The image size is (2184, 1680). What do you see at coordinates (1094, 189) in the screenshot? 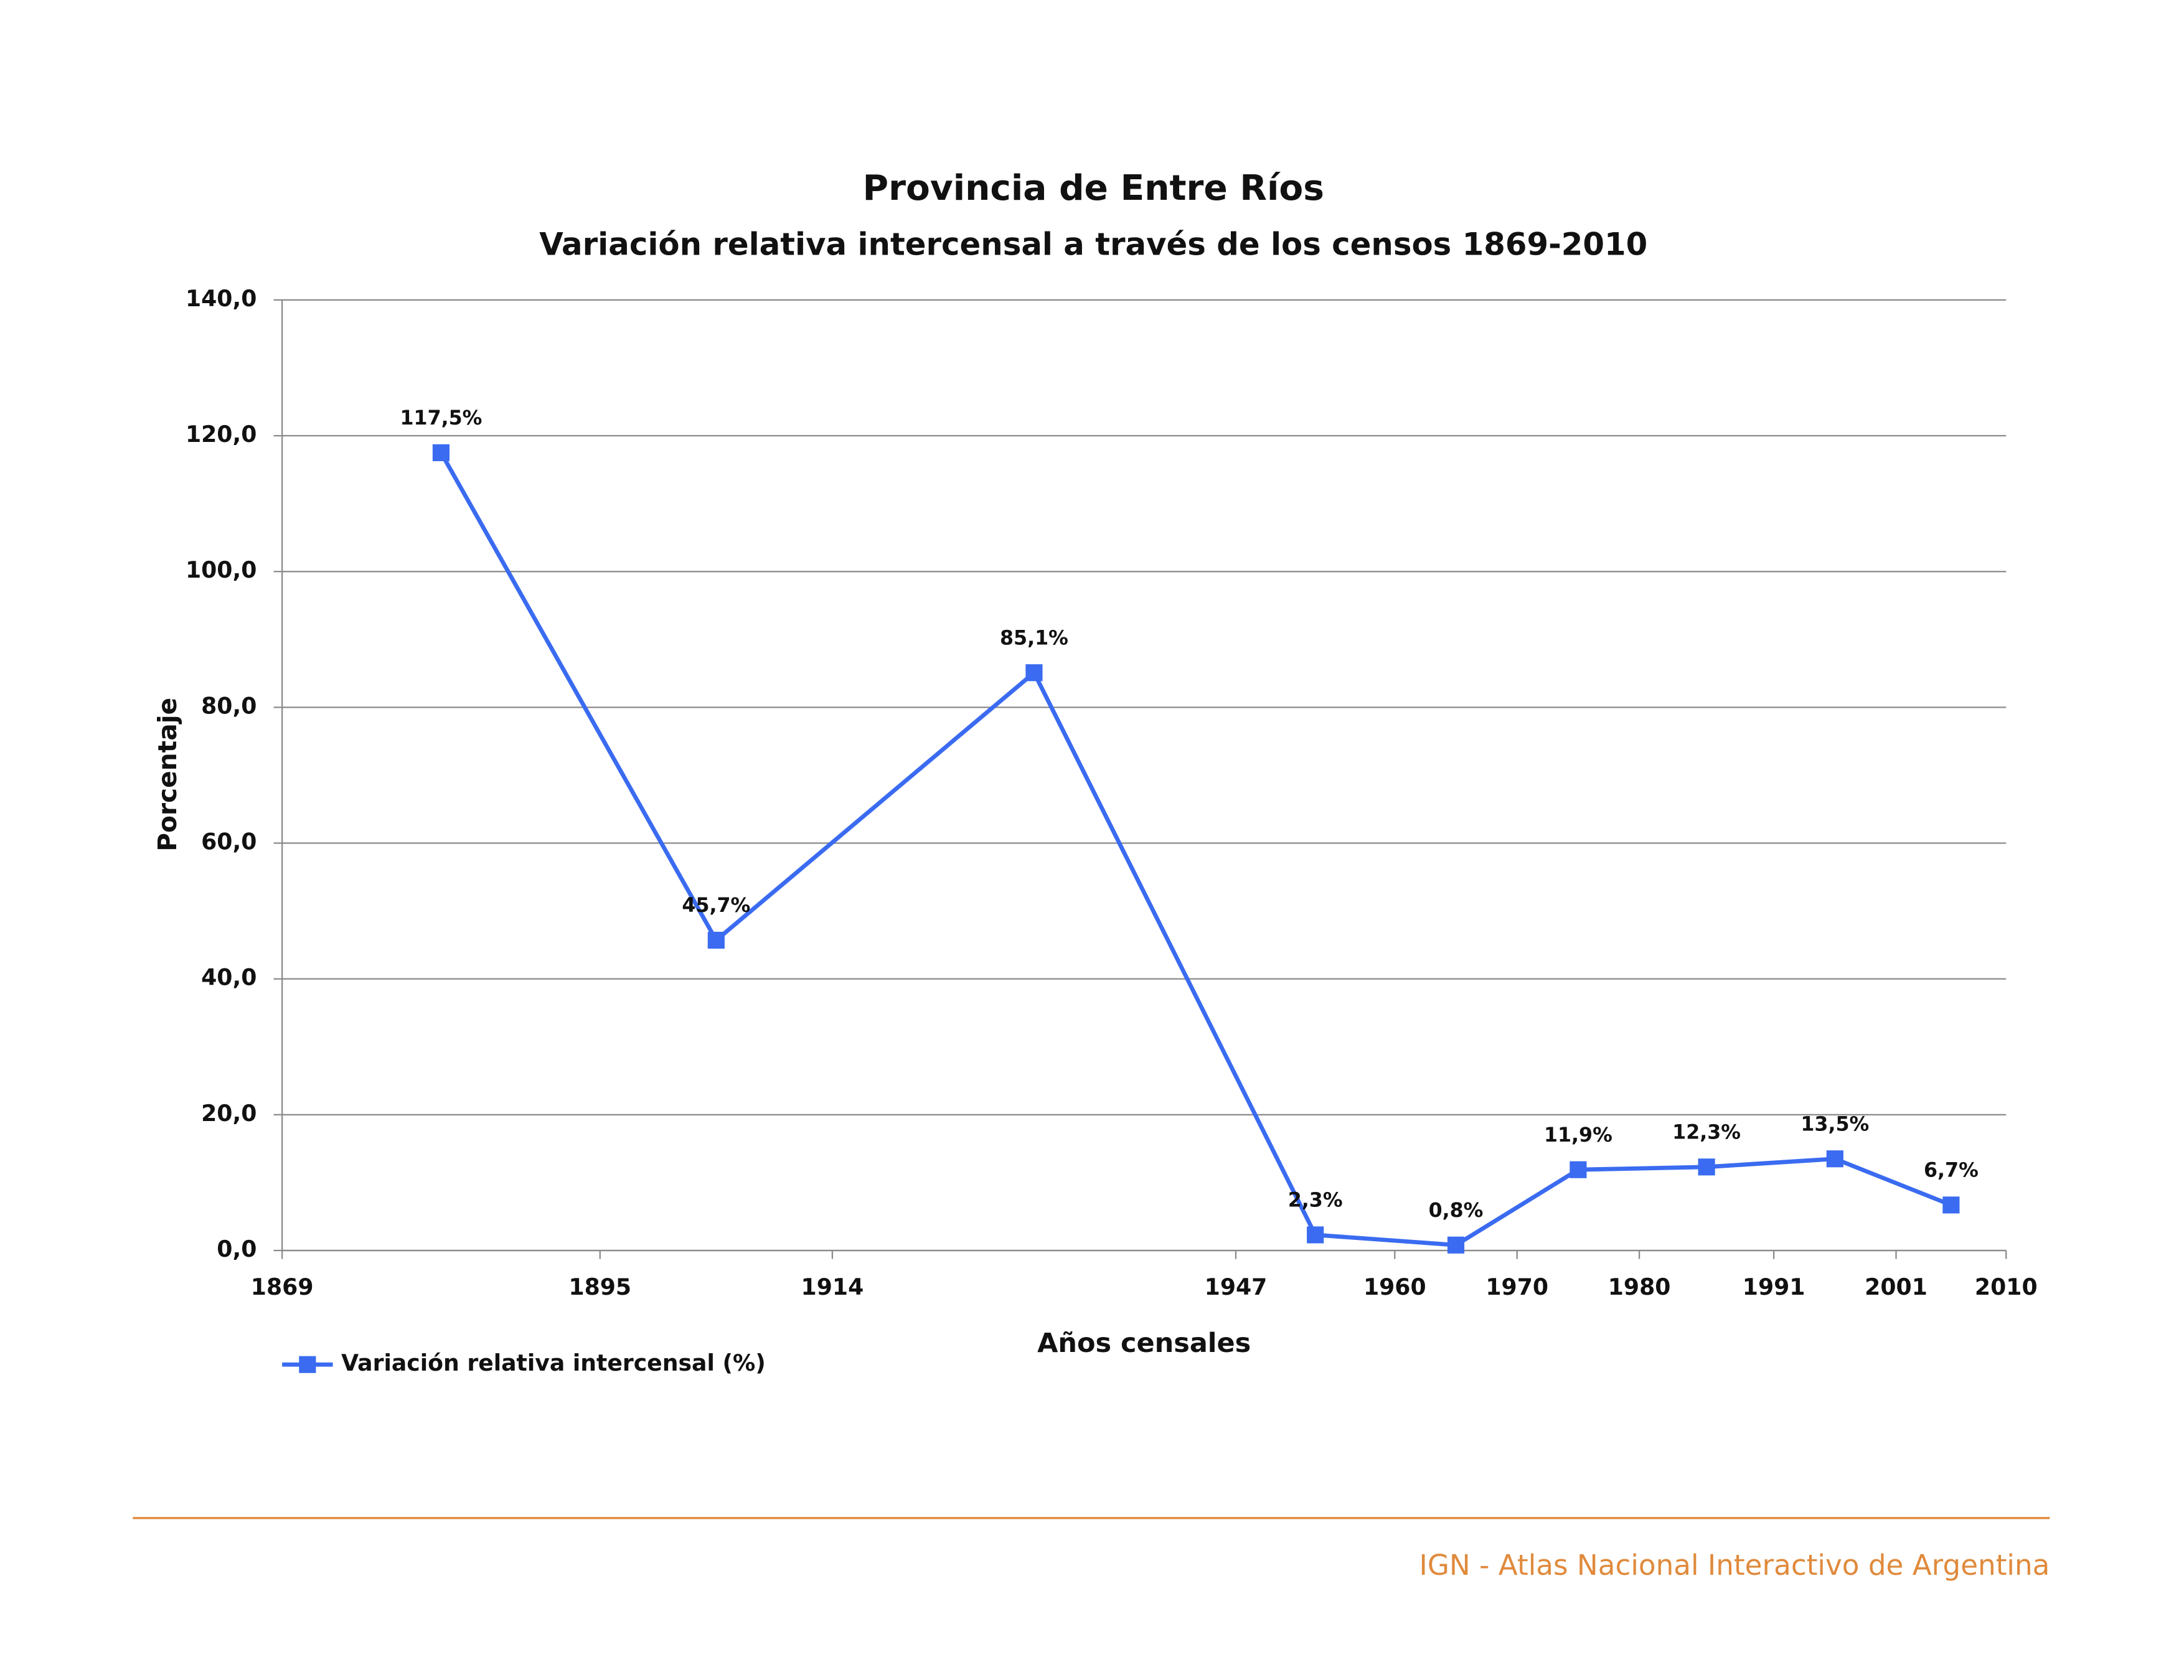
I see `chart-title: Provincia de Entre Ríos` at bounding box center [1094, 189].